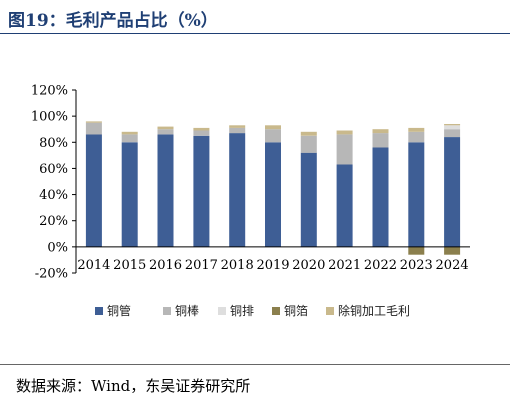  I want to click on source-divider, so click(255, 364).